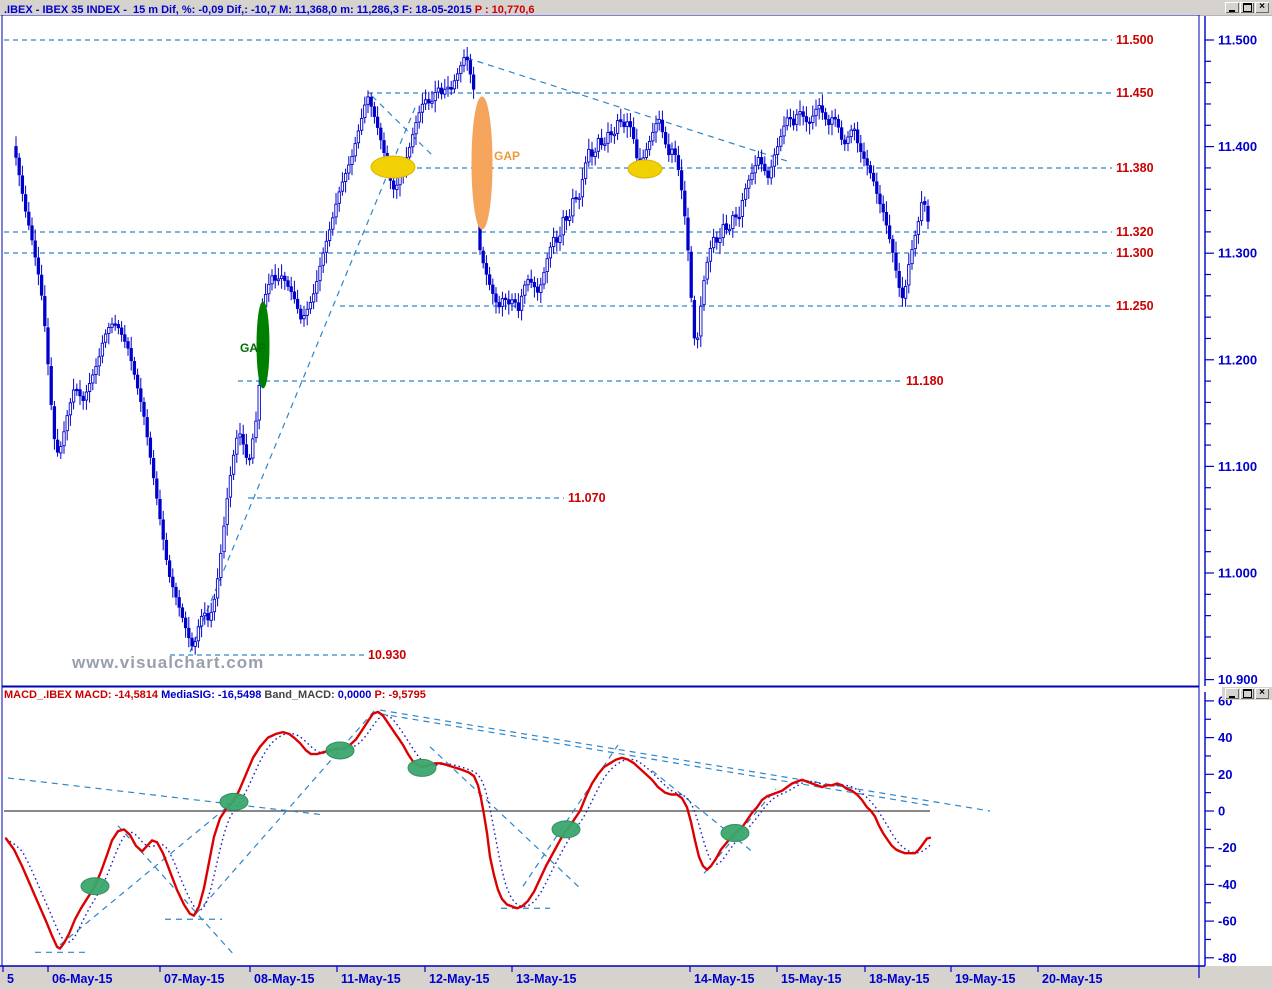 This screenshot has height=989, width=1272. I want to click on macd-p-value-text: P: -9,5795, so click(400, 695).